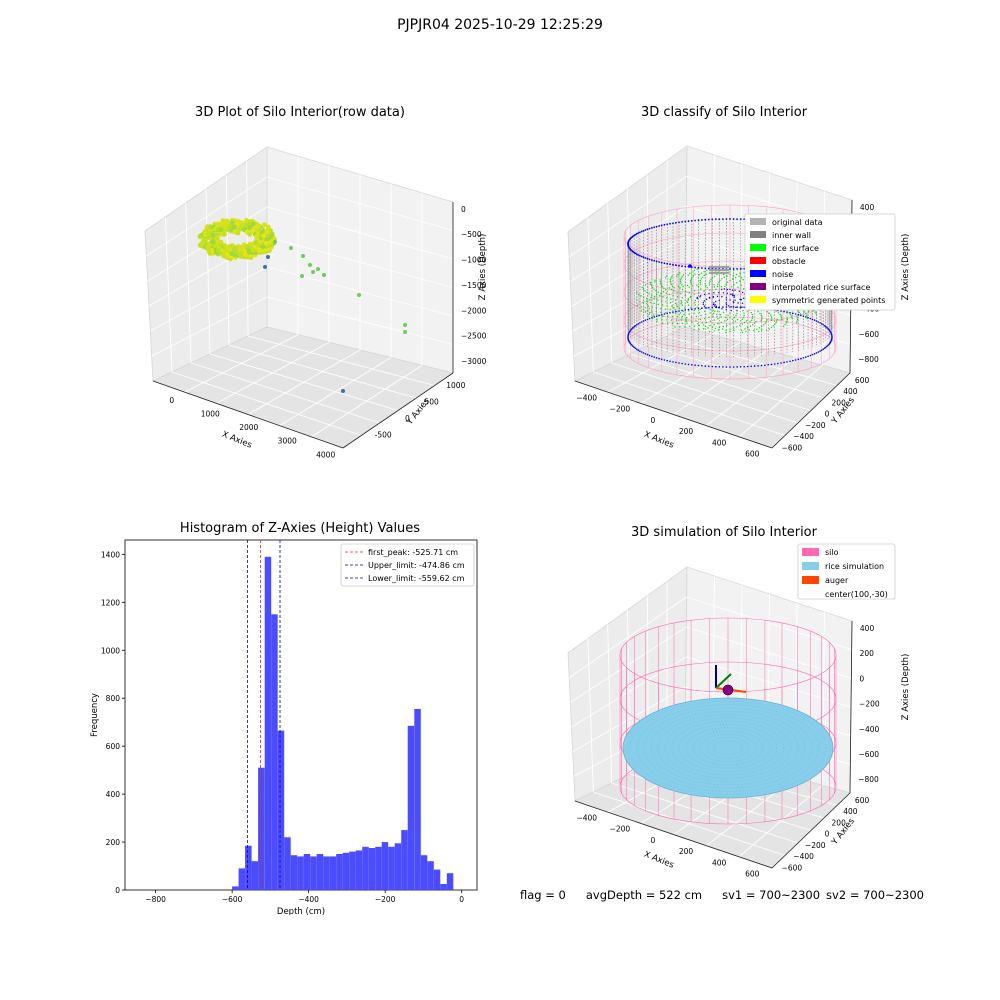  Describe the element at coordinates (846, 571) in the screenshot. I see `legend: silo rice simulation auger center(100,-30)` at that location.